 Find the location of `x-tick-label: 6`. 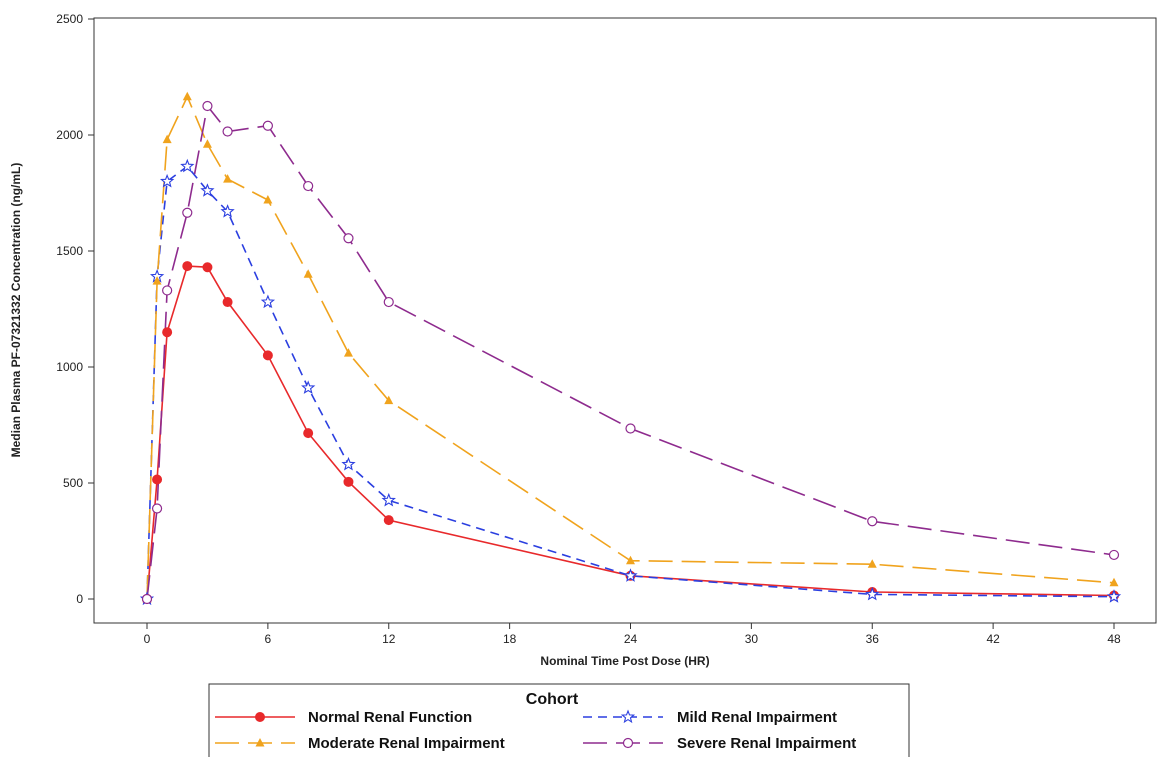

x-tick-label: 6 is located at coordinates (268, 639).